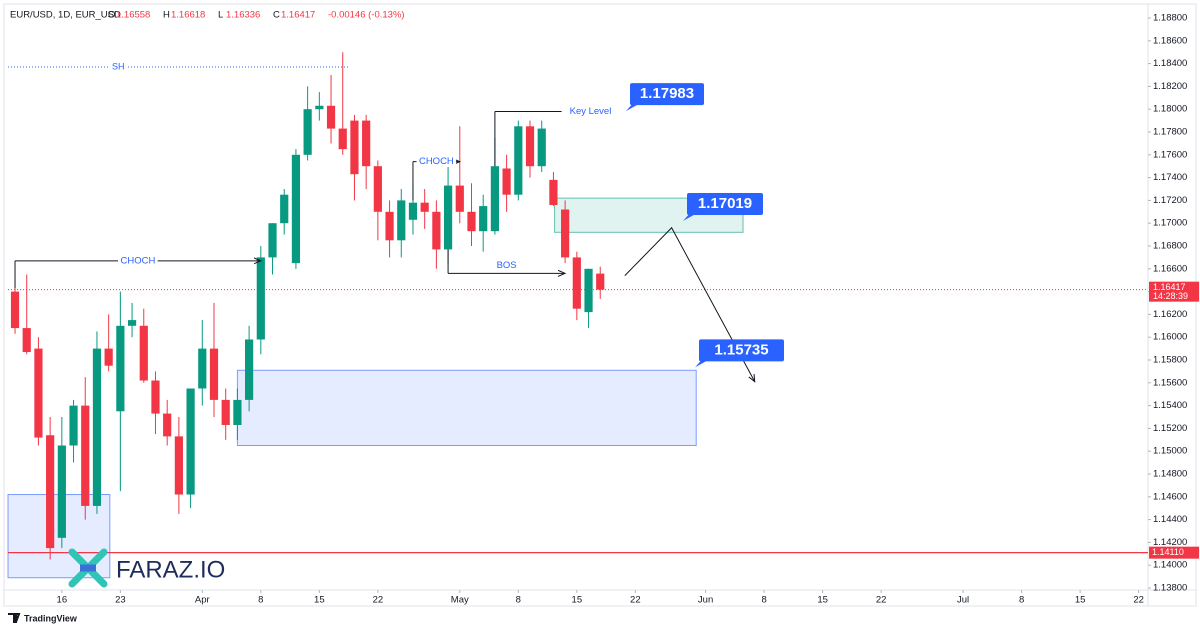 This screenshot has width=1200, height=630. I want to click on projection, so click(689, 304).